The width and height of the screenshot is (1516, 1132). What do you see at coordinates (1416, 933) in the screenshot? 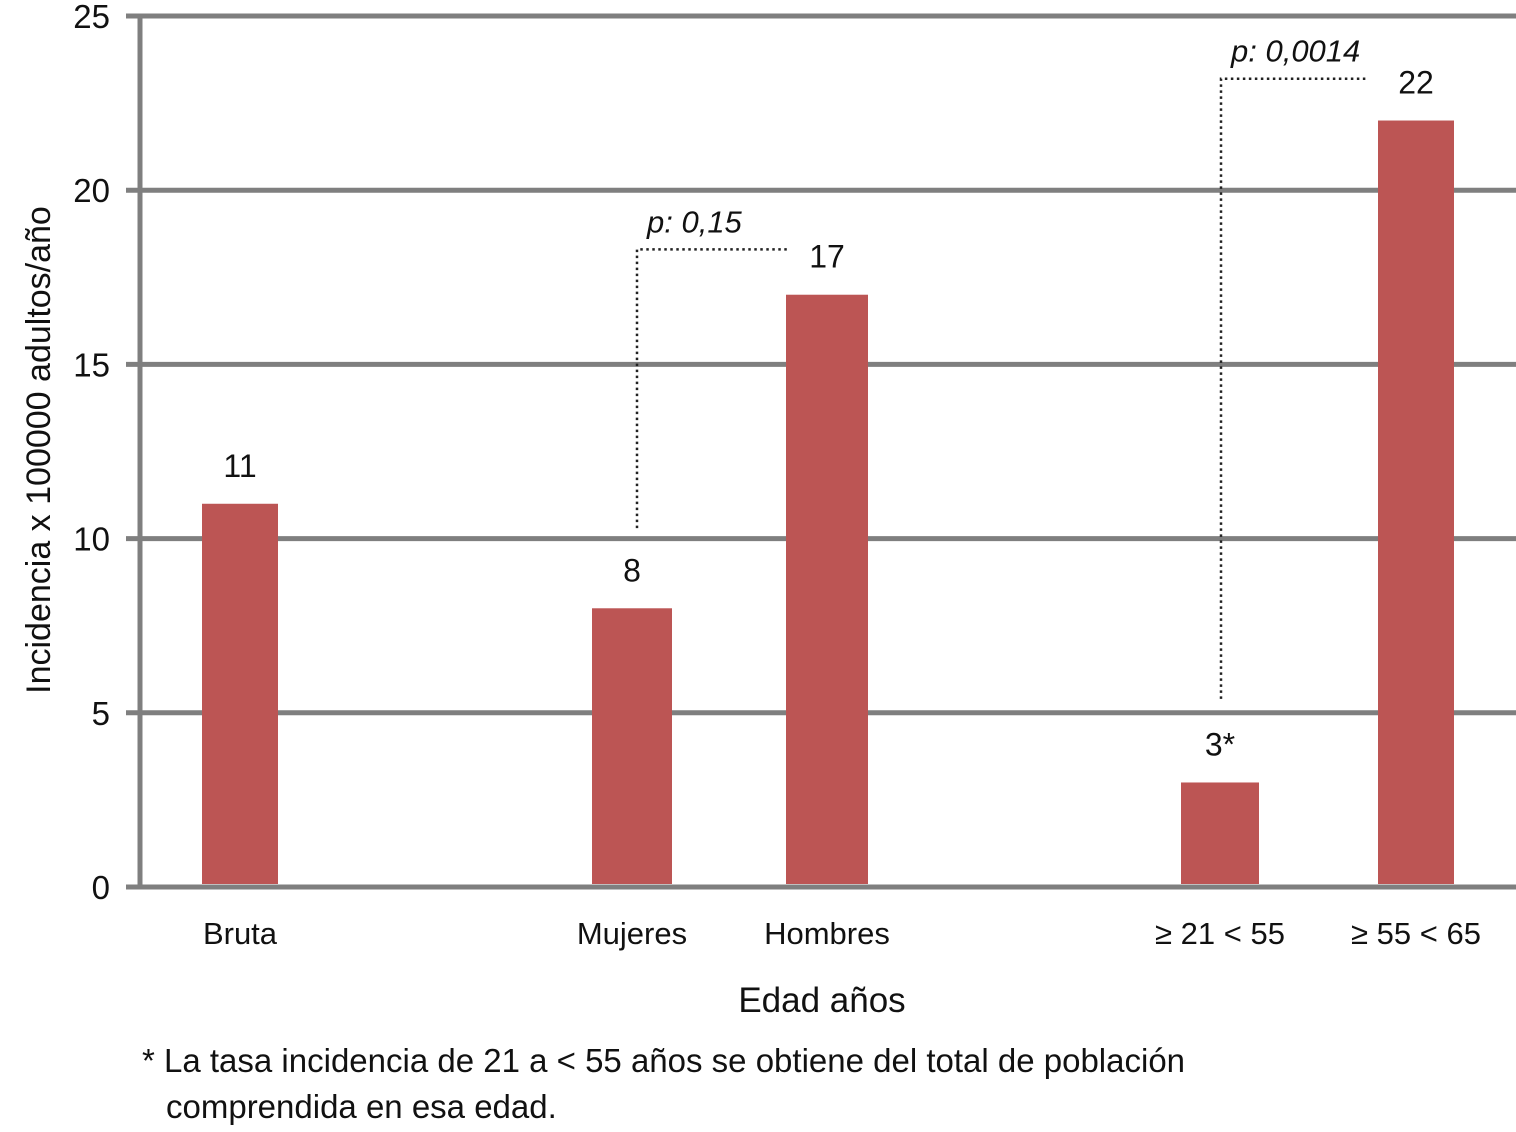
I see `x-tick-label-5: ≥ 55 < 65` at bounding box center [1416, 933].